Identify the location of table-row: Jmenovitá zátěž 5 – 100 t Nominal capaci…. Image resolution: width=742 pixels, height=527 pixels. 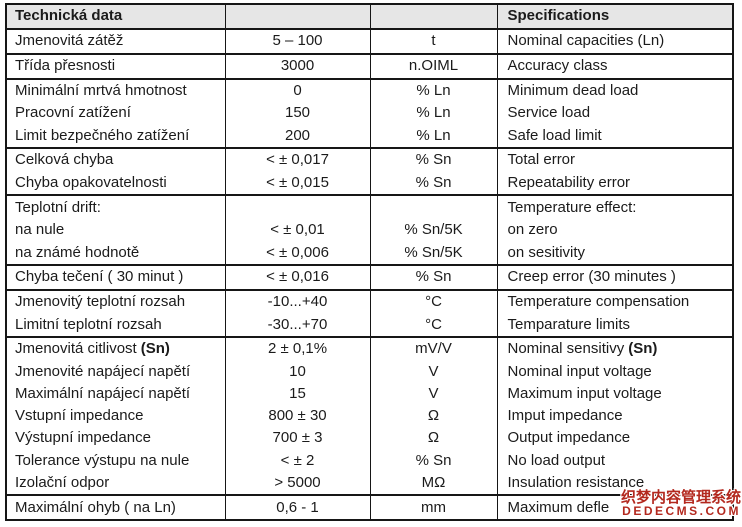
(369, 41).